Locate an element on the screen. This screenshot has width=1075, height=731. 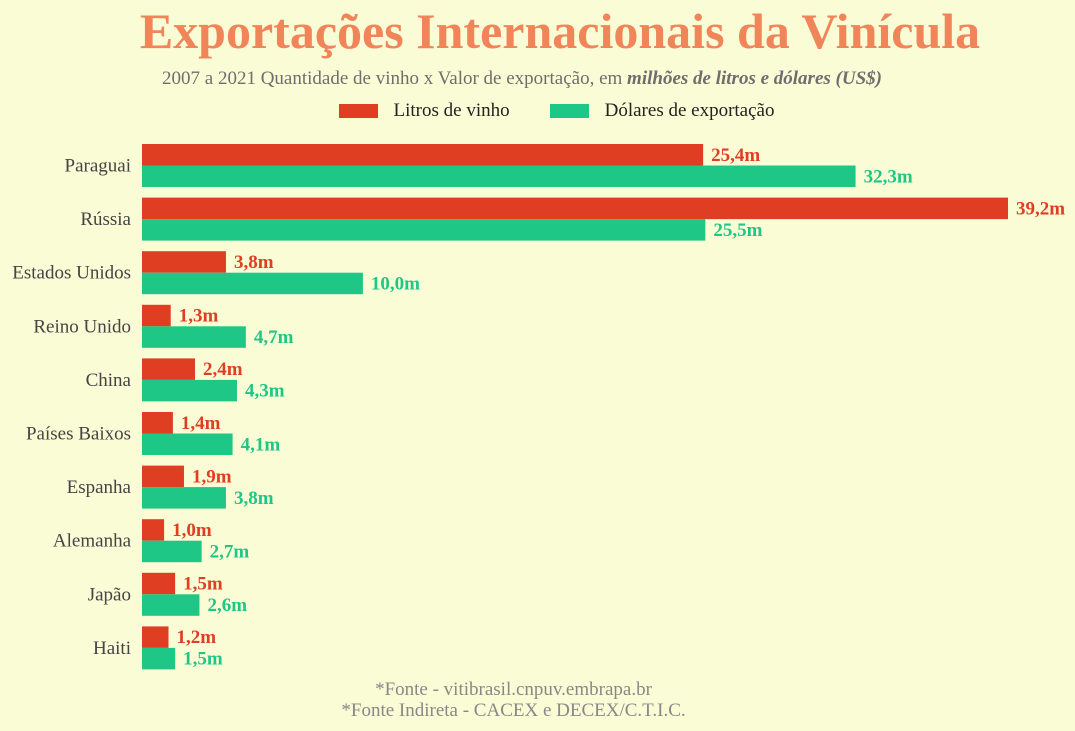
bar-dolares-alemanha is located at coordinates (172, 551).